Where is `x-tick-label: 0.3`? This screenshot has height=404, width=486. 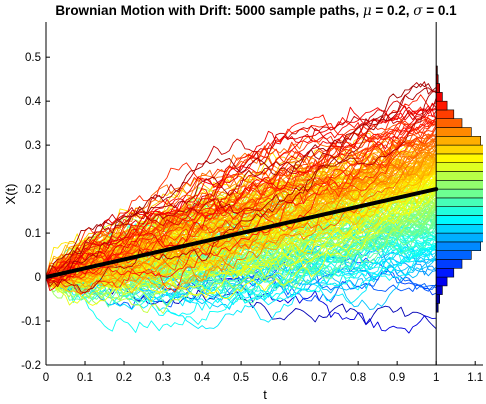 x-tick-label: 0.3 is located at coordinates (163, 378).